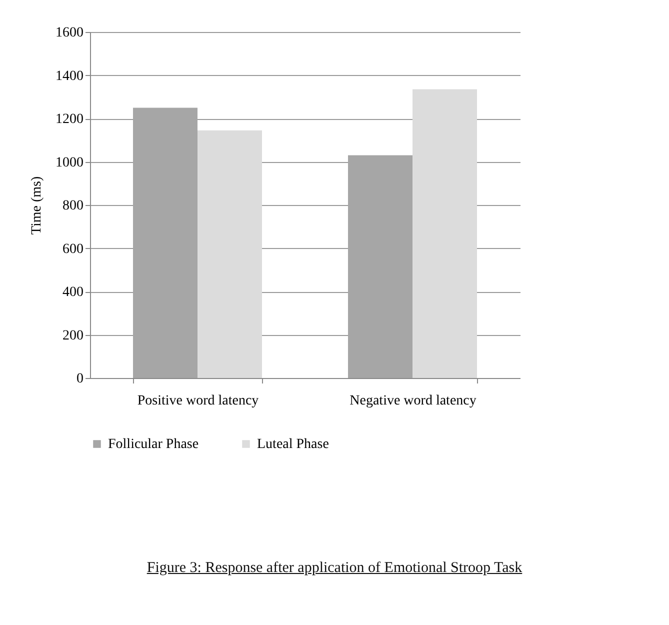 The width and height of the screenshot is (669, 625). What do you see at coordinates (70, 119) in the screenshot?
I see `y-tick-label: 1200` at bounding box center [70, 119].